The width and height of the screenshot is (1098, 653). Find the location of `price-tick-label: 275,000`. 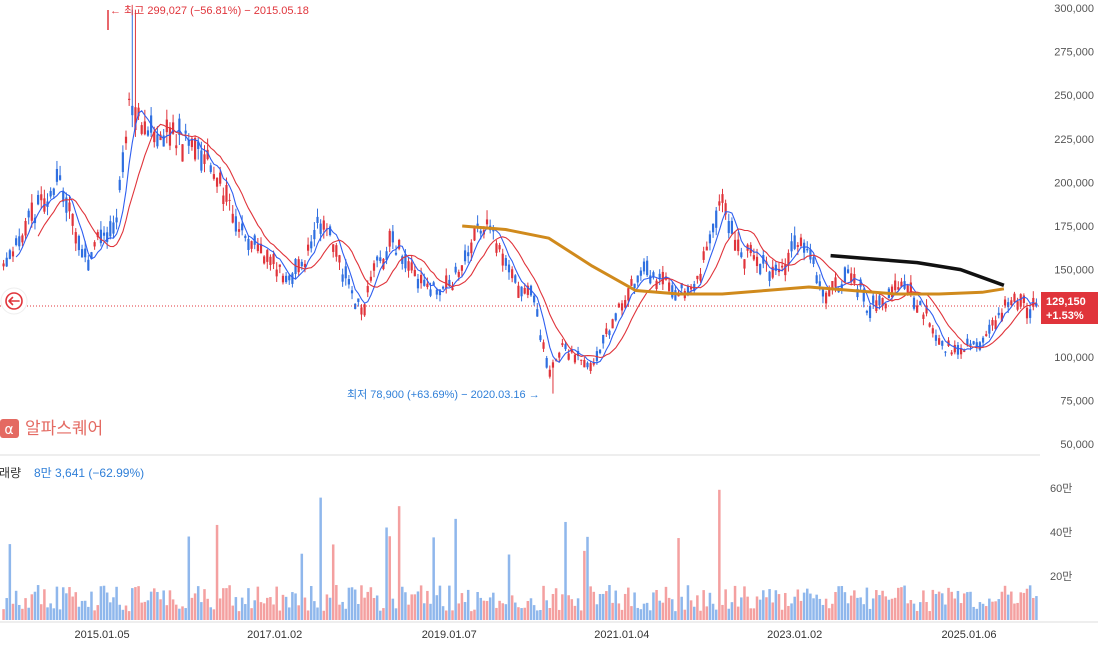

price-tick-label: 275,000 is located at coordinates (1074, 53).